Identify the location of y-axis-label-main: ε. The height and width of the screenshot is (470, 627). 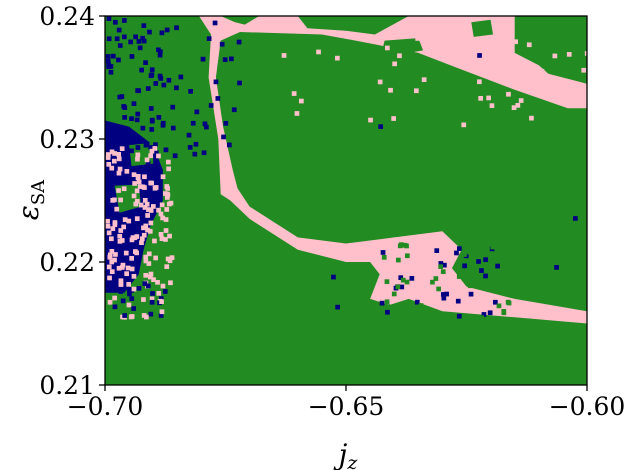
(28, 212).